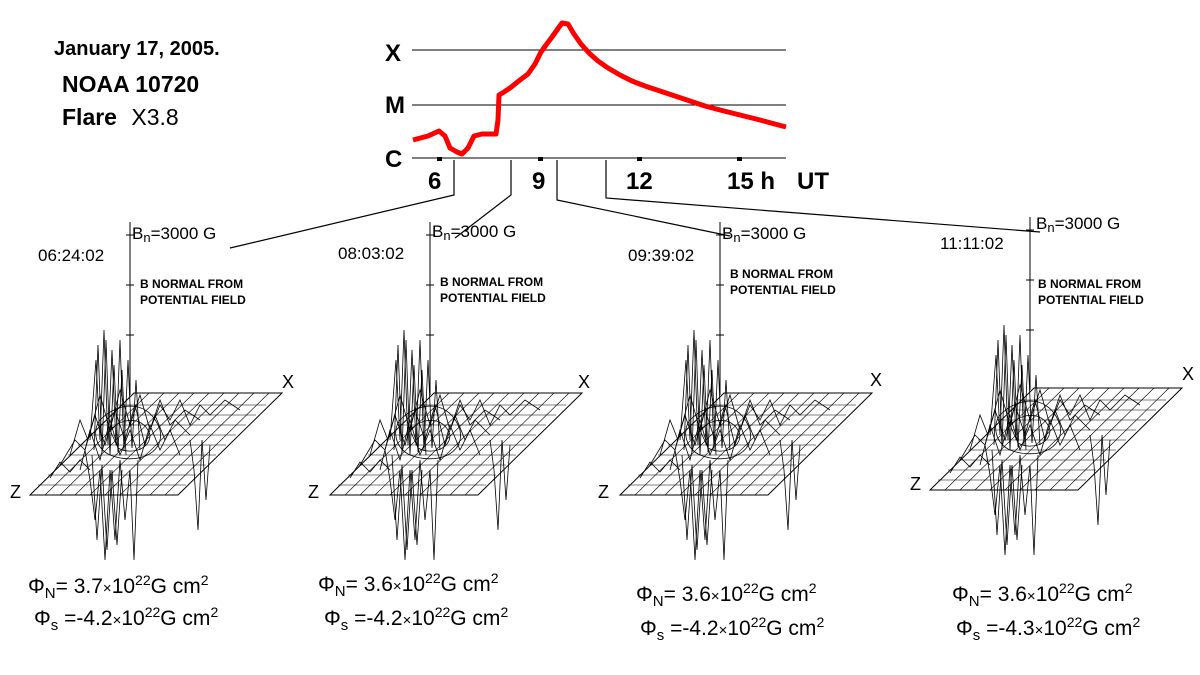  What do you see at coordinates (584, 382) in the screenshot?
I see `panel-2-axis-x: X` at bounding box center [584, 382].